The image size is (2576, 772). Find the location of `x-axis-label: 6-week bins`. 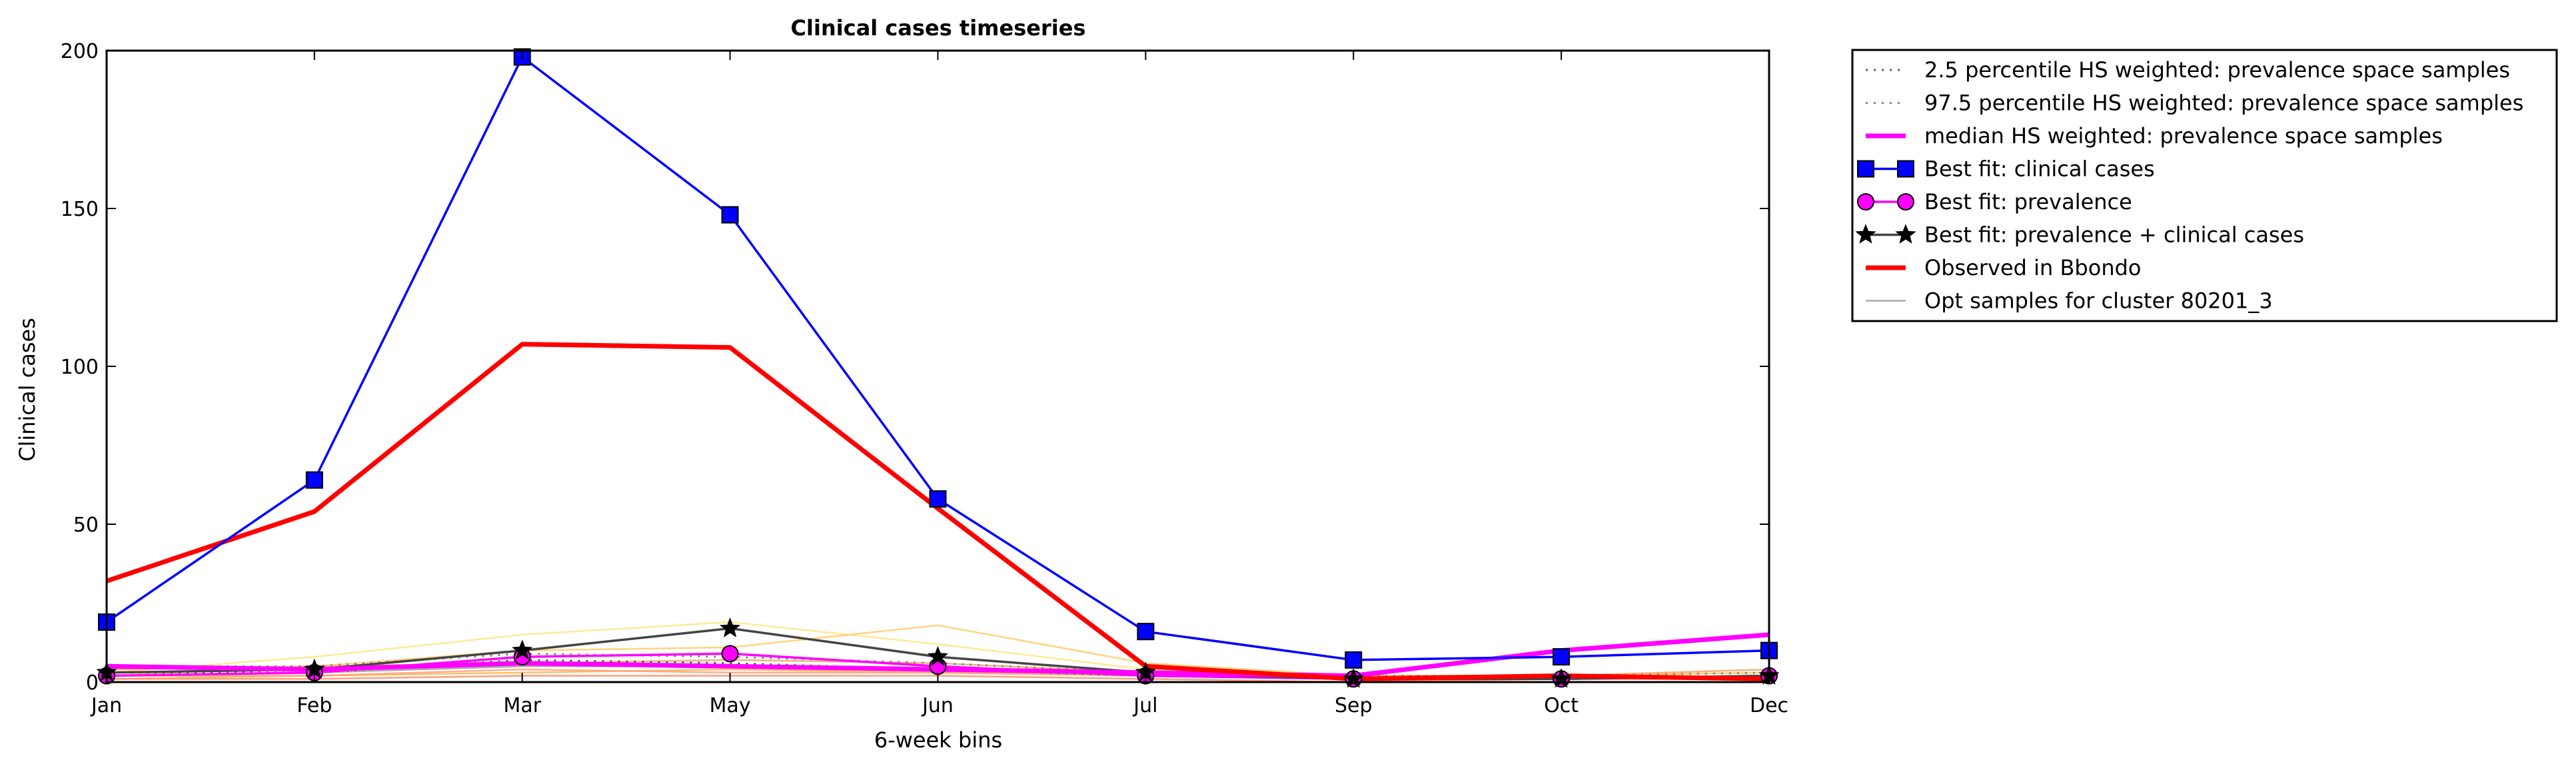

x-axis-label: 6-week bins is located at coordinates (938, 740).